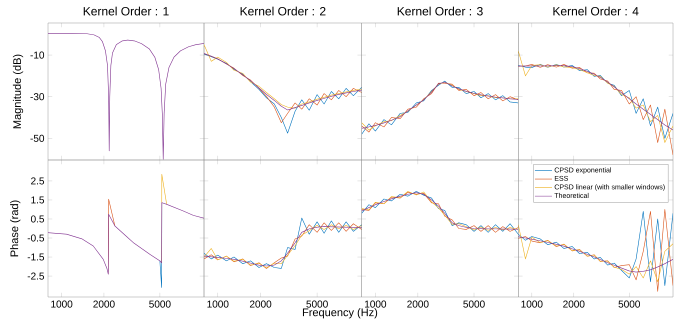 The width and height of the screenshot is (678, 325). I want to click on y-tick-label: 0.5, so click(37, 219).